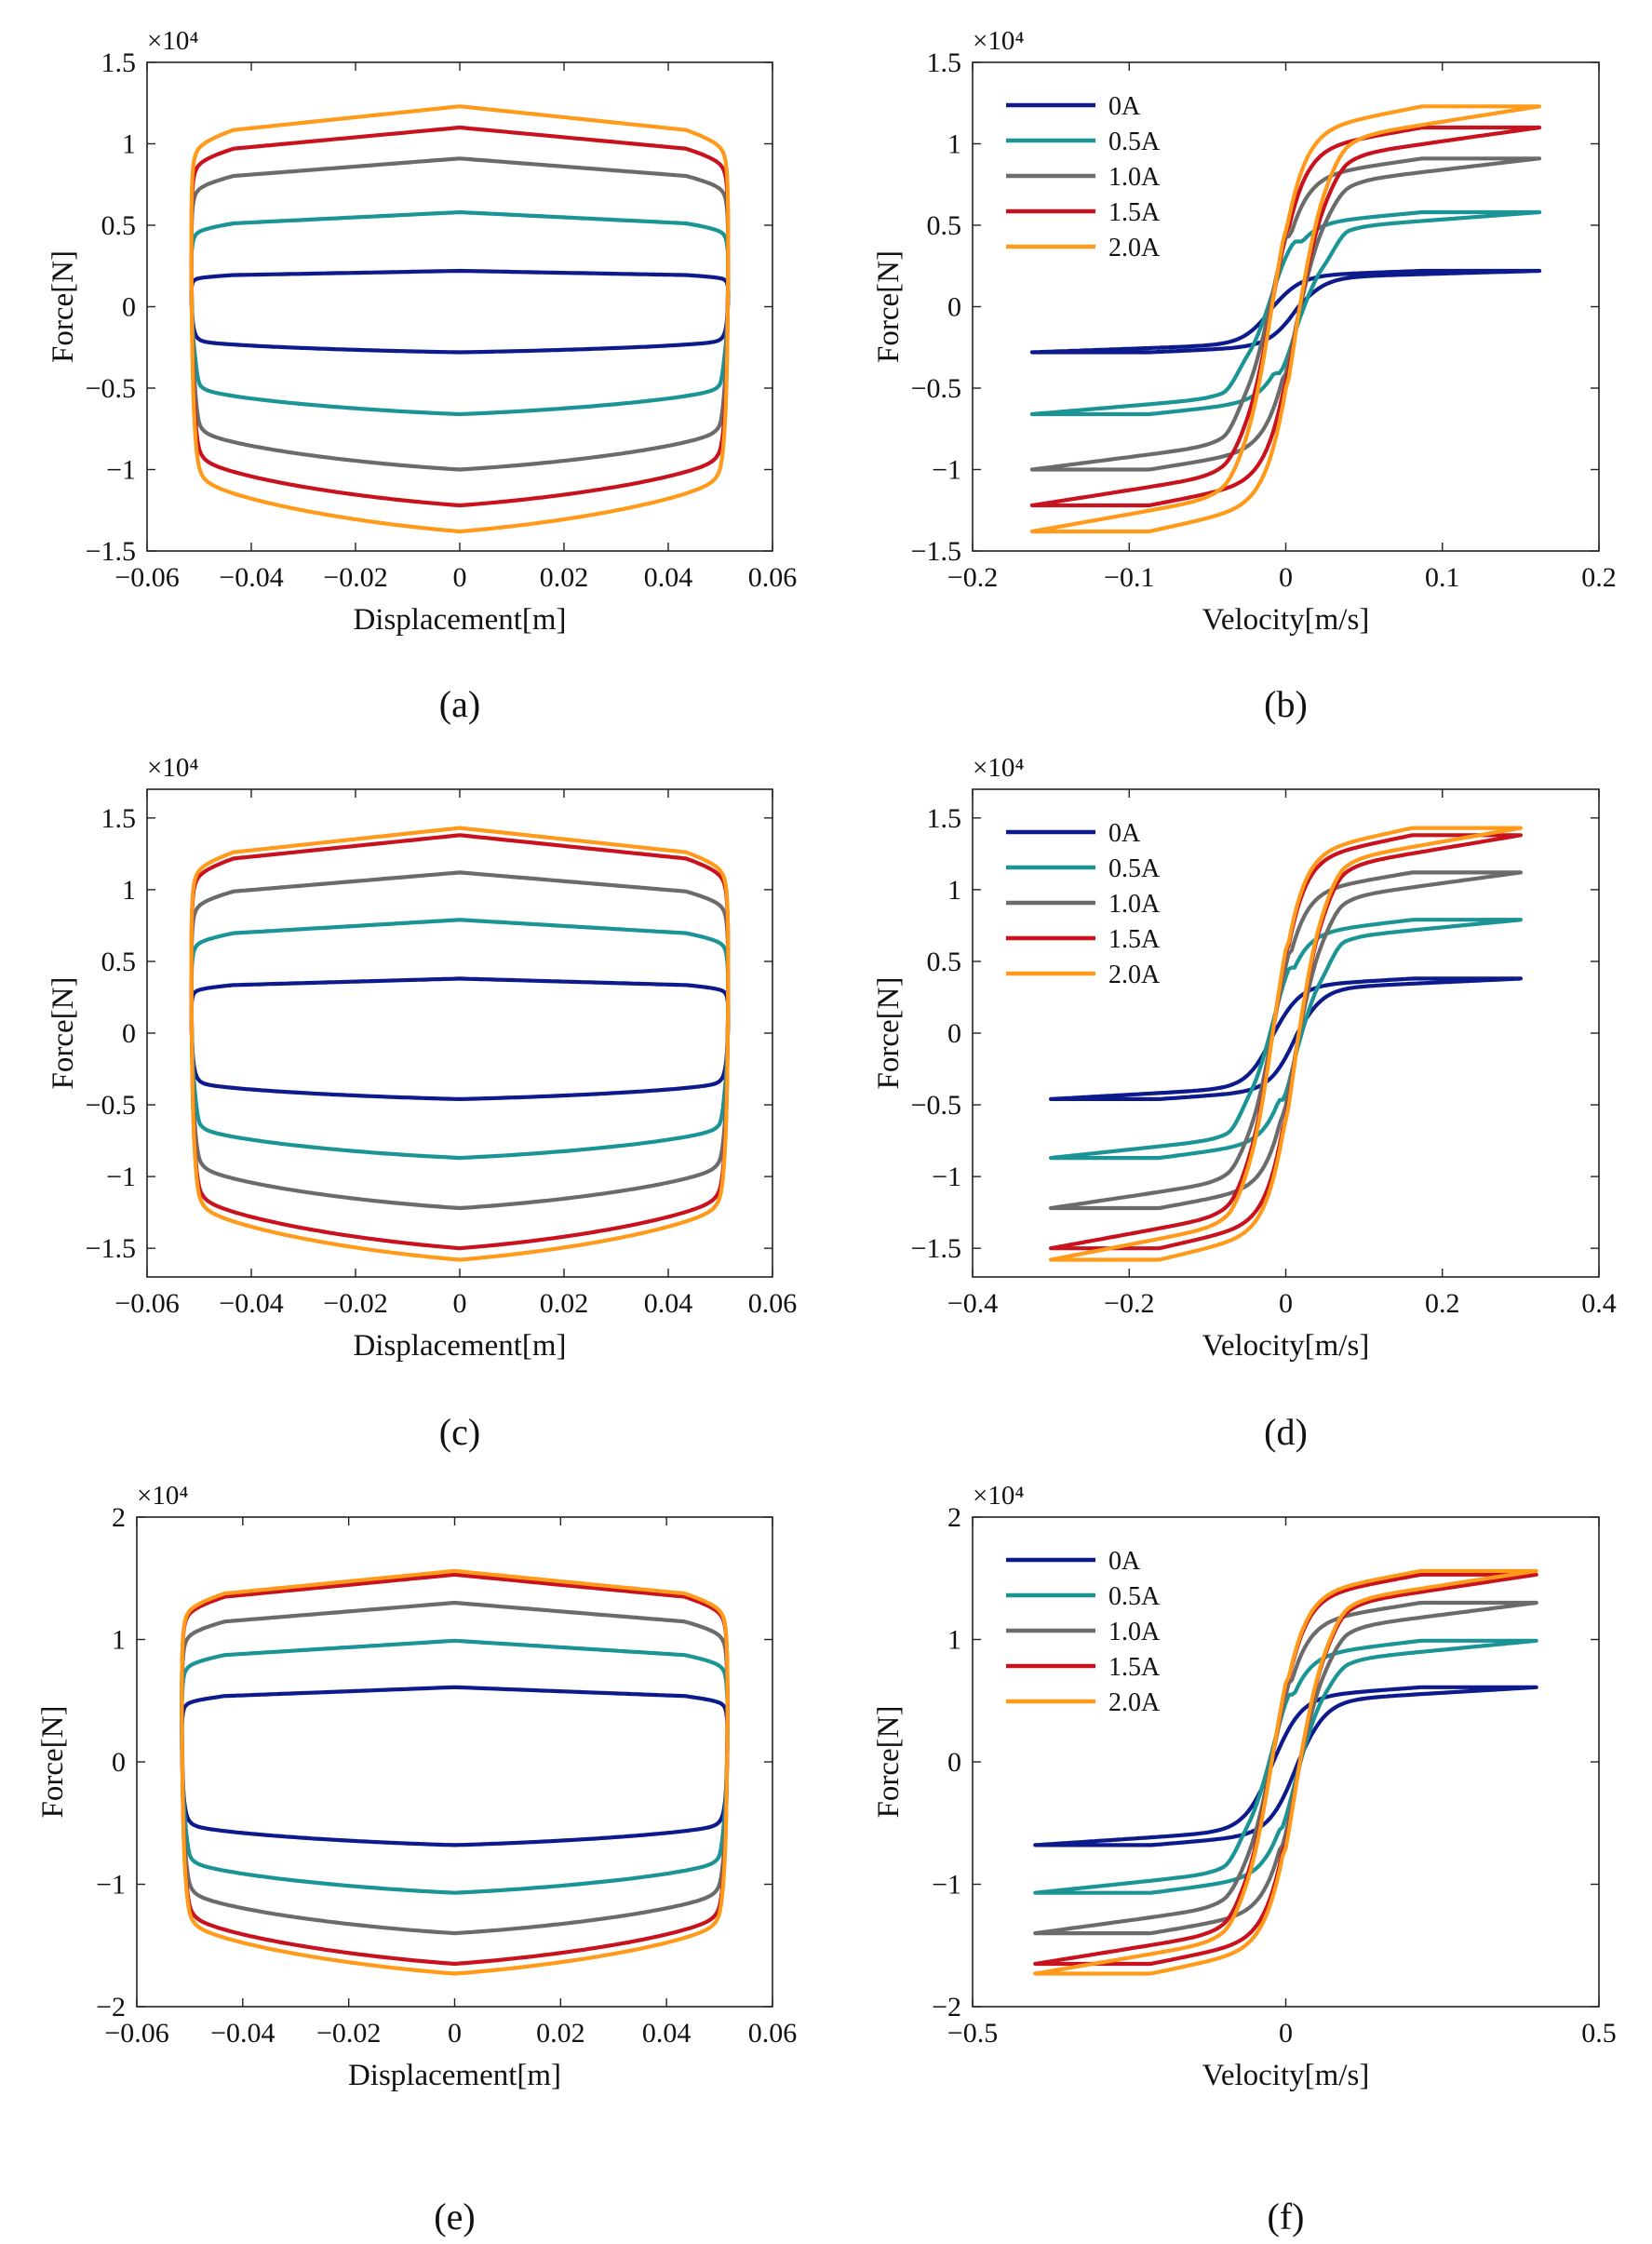 The height and width of the screenshot is (2244, 1652). Describe the element at coordinates (973, 2034) in the screenshot. I see `x-tick-label: −0.5` at that location.